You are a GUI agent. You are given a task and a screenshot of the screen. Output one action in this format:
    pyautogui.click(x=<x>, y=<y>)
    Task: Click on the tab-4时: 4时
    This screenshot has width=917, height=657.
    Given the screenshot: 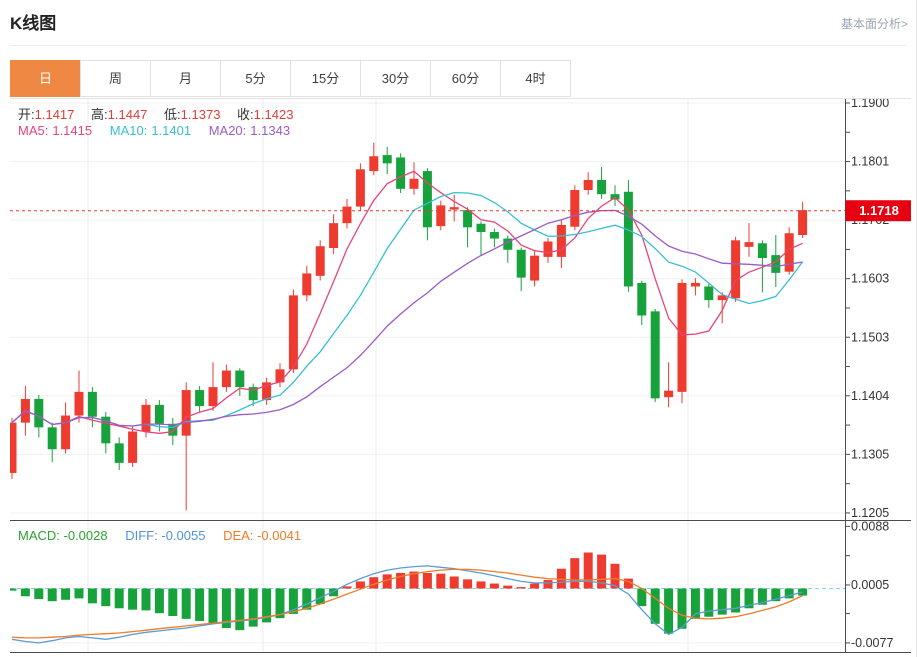 What is the action you would take?
    pyautogui.click(x=535, y=78)
    